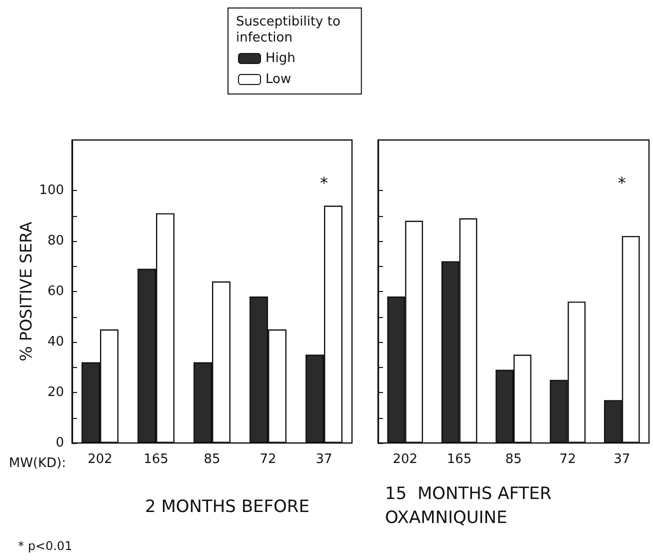  I want to click on legend-label: Low, so click(279, 79).